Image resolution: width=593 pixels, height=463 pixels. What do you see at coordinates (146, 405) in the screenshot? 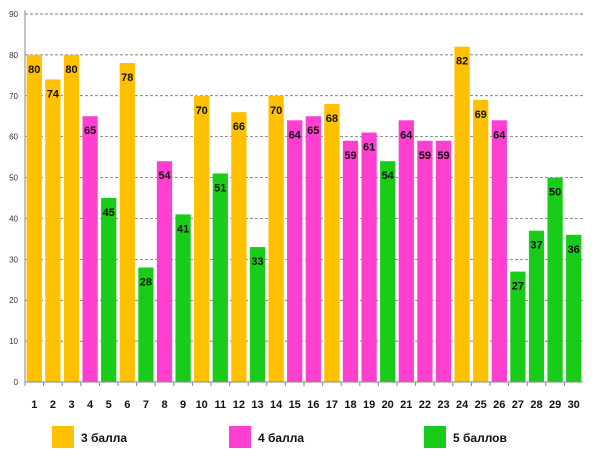
I see `x-tick-label: 7` at bounding box center [146, 405].